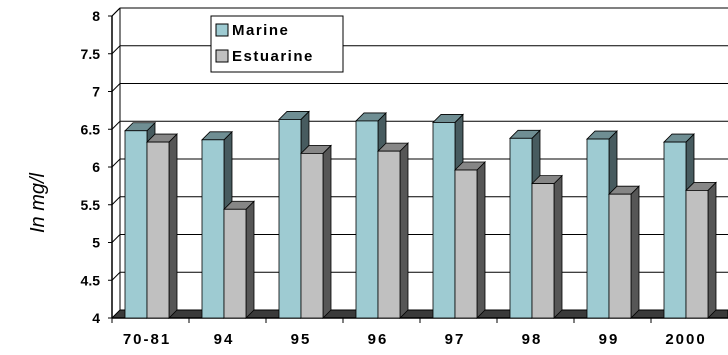 The height and width of the screenshot is (355, 728). Describe the element at coordinates (222, 56) in the screenshot. I see `legend-swatch-estuarine` at that location.